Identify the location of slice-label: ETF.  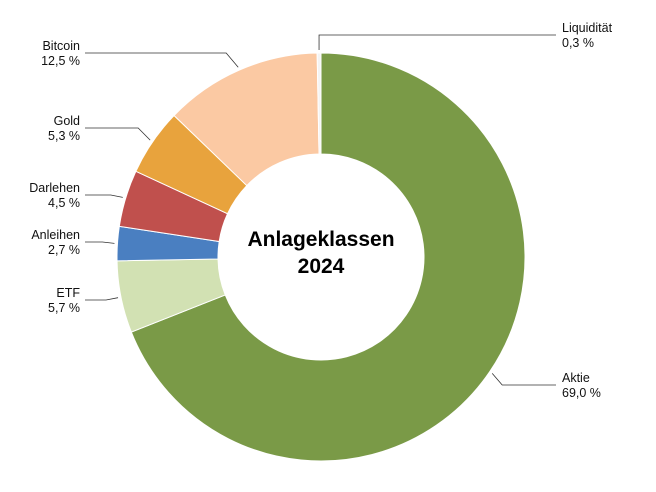
(68, 293).